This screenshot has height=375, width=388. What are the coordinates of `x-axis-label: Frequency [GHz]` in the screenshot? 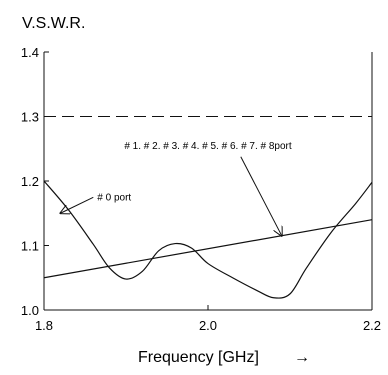 It's located at (198, 357).